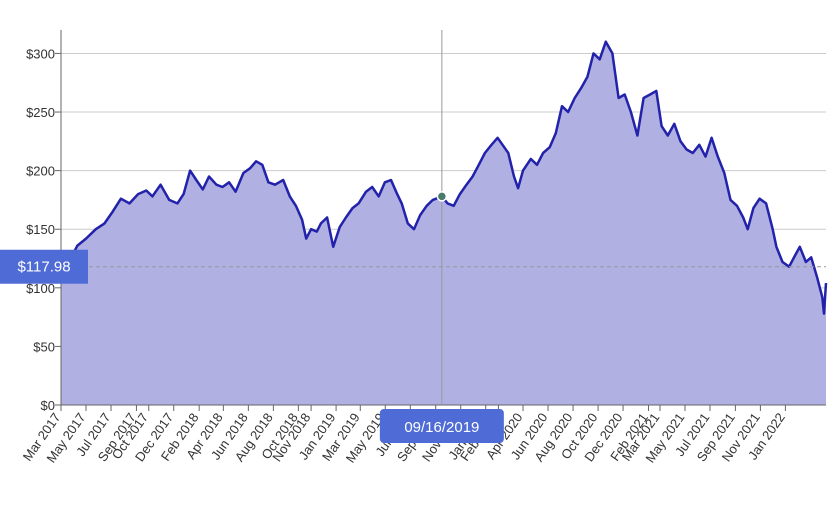 The height and width of the screenshot is (510, 832). I want to click on y-axis-ticks: $0 $50 $100 $150 $200 $250 $300, so click(43, 229).